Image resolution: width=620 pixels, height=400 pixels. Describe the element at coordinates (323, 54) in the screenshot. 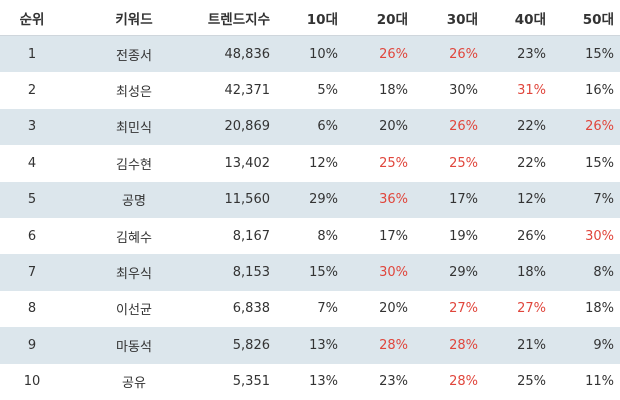

I see `age-10-cell: 10%` at that location.